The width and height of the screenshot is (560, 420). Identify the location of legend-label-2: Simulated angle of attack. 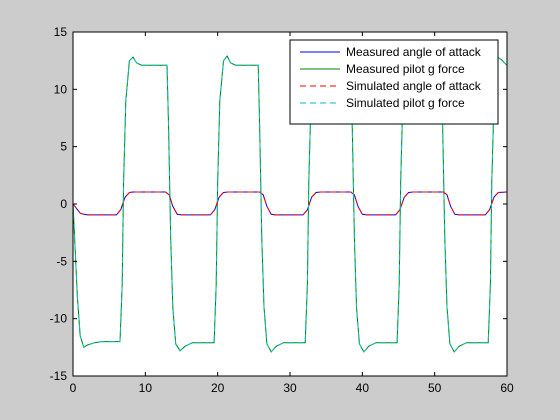
(414, 86).